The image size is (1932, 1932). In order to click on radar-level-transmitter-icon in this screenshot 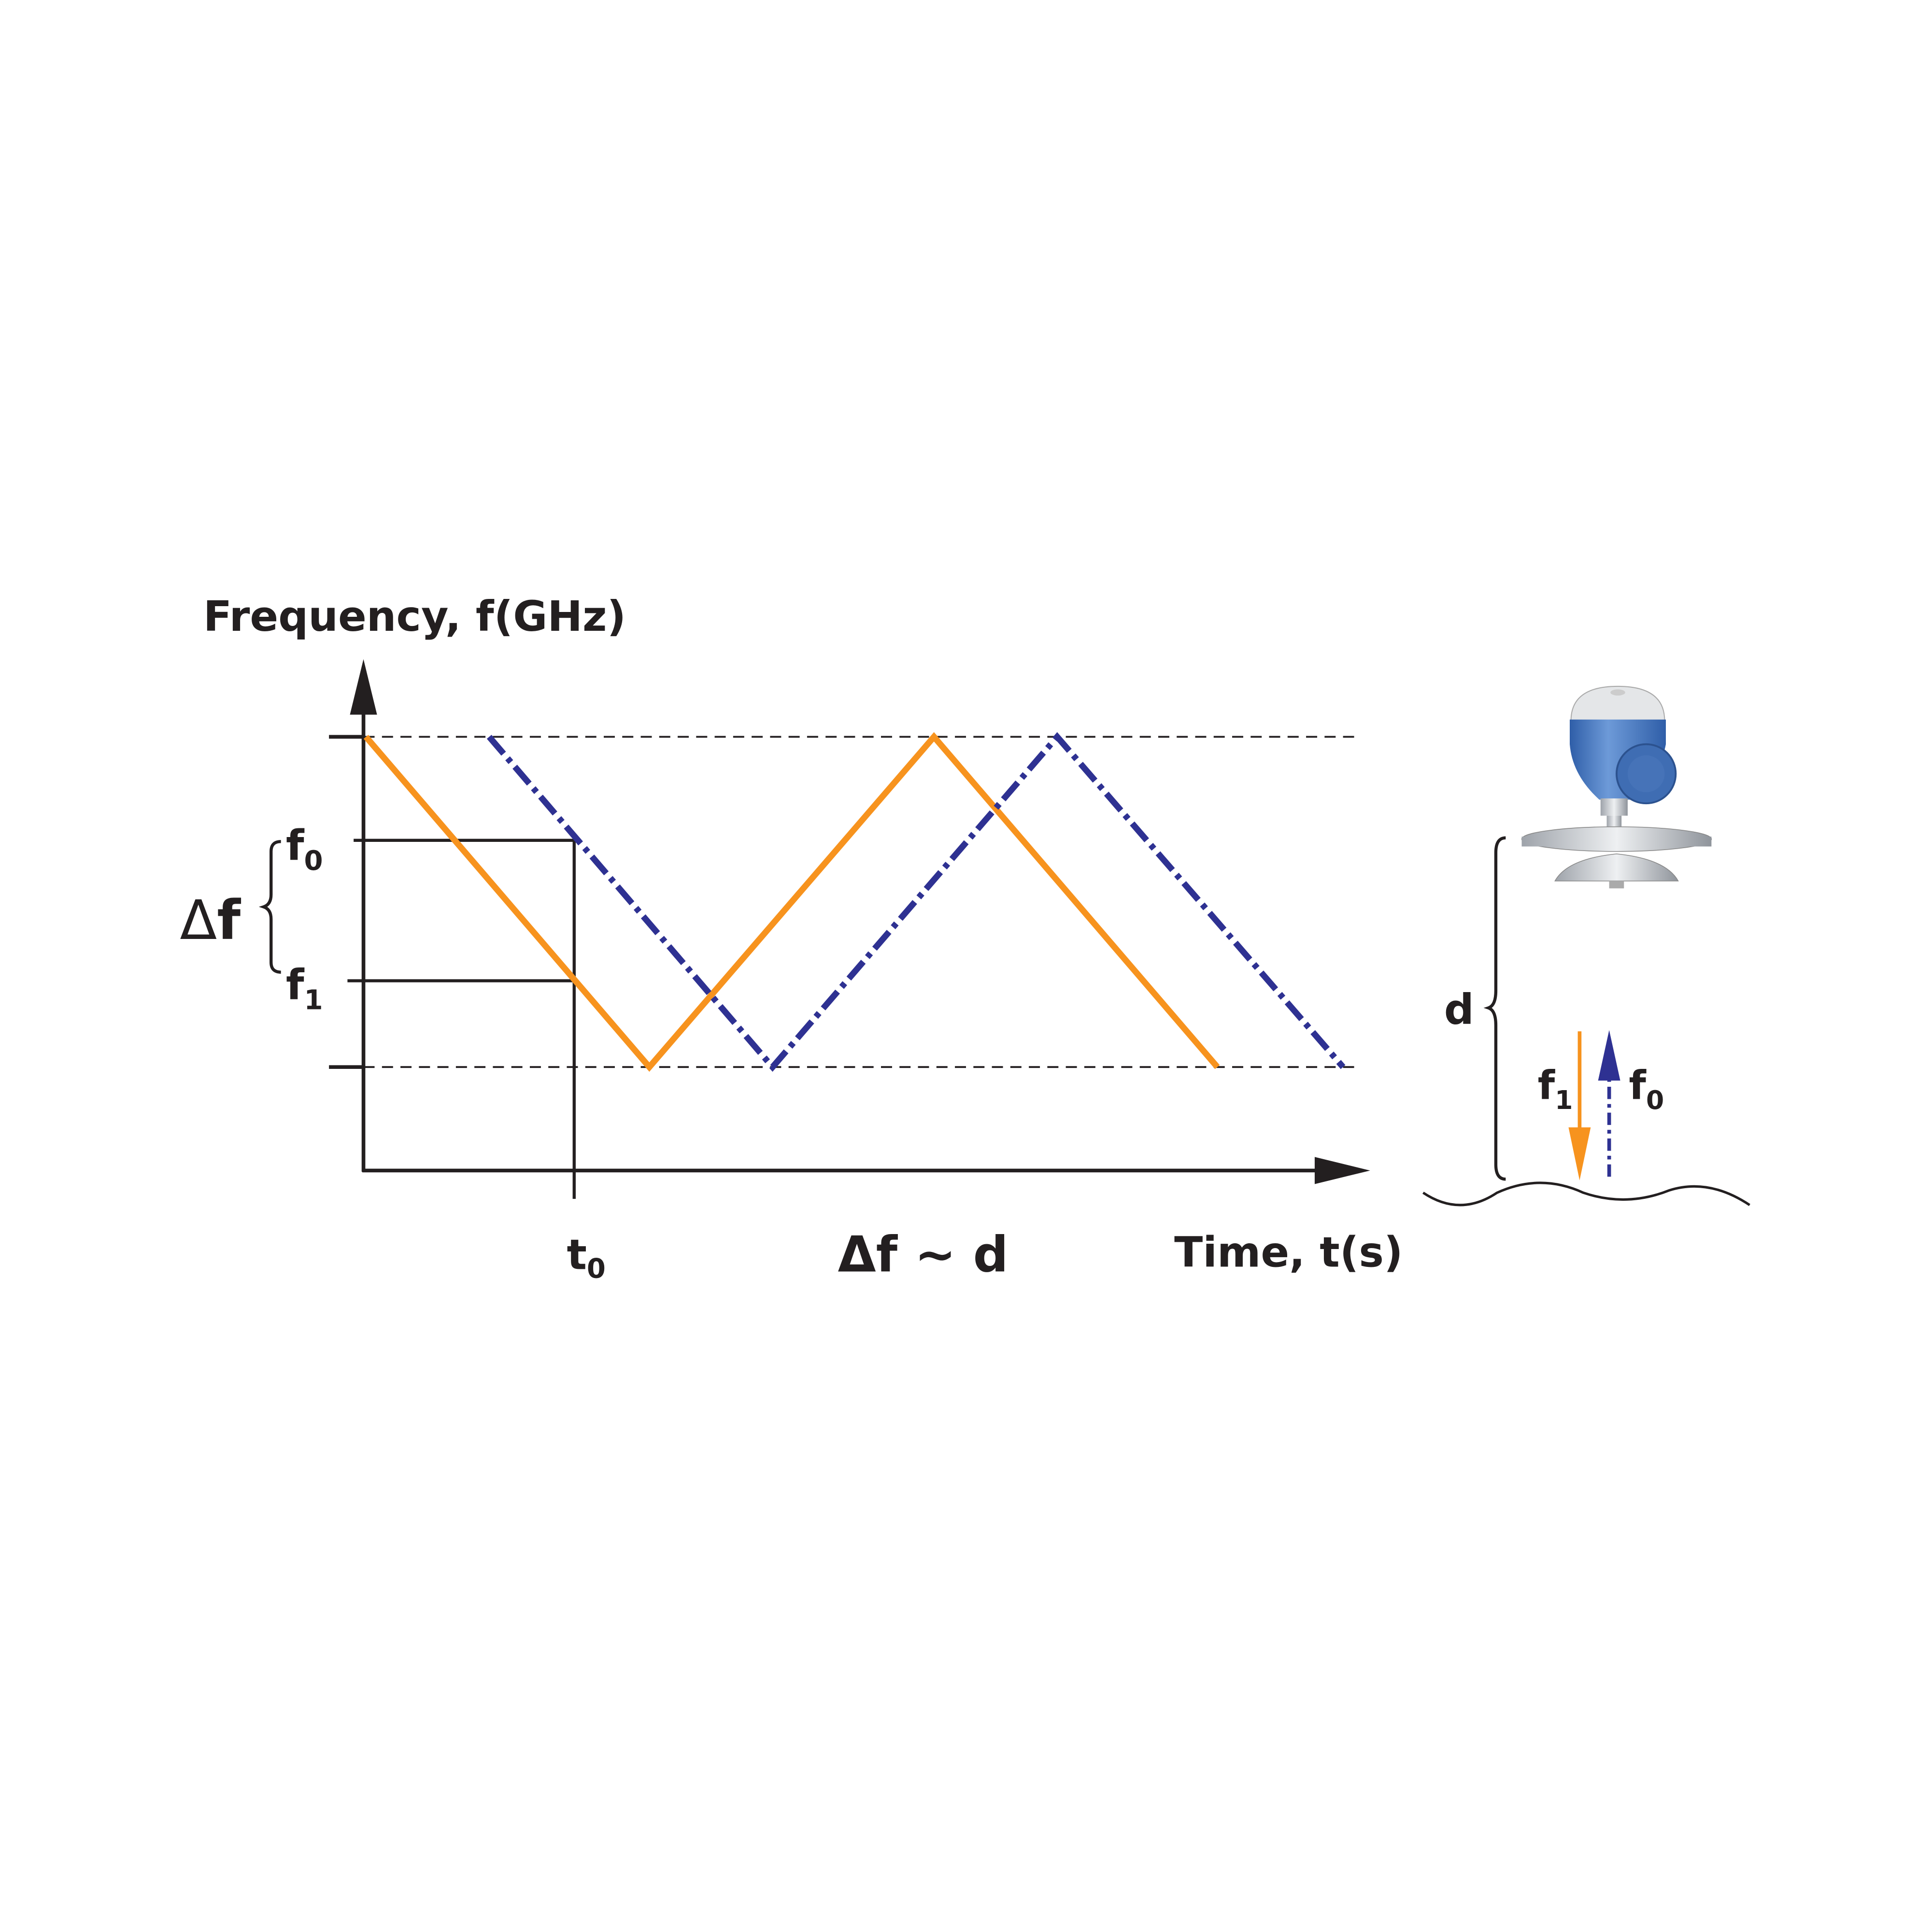, I will do `click(1616, 787)`.